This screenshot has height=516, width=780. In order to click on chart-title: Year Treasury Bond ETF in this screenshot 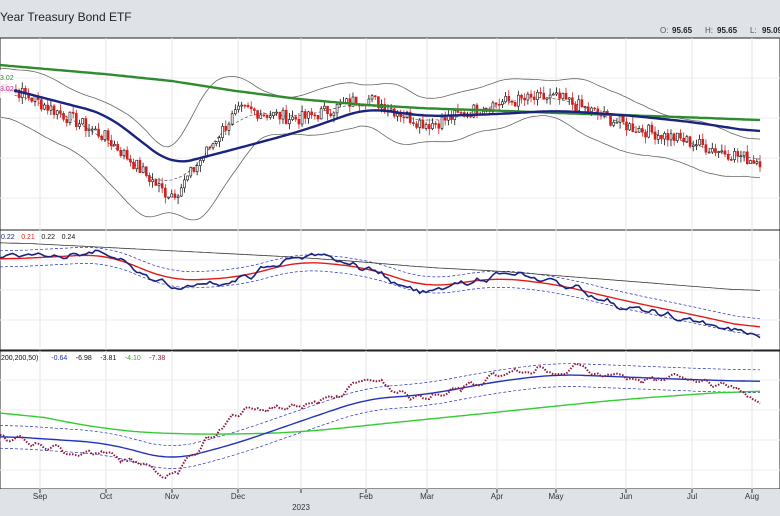, I will do `click(66, 17)`.